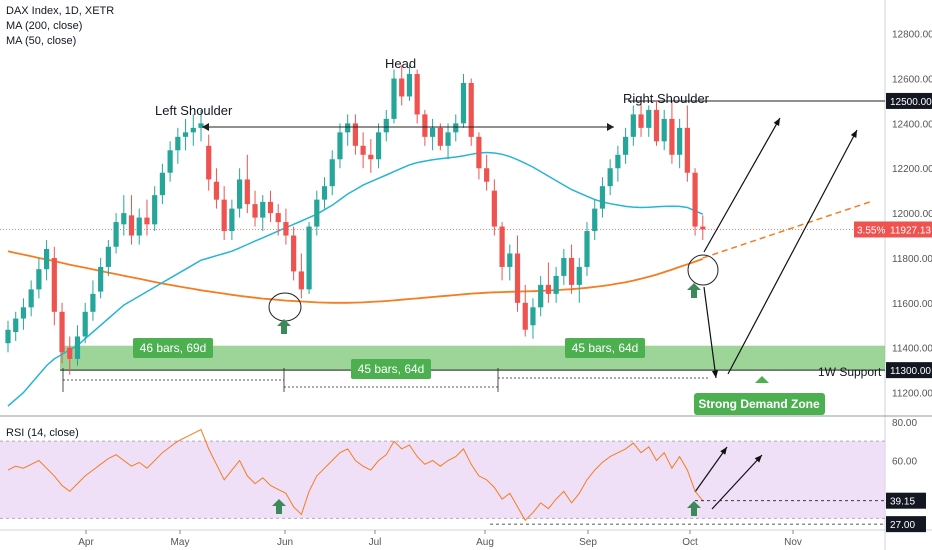 The image size is (932, 550). I want to click on bars-label-1-bg, so click(173, 348).